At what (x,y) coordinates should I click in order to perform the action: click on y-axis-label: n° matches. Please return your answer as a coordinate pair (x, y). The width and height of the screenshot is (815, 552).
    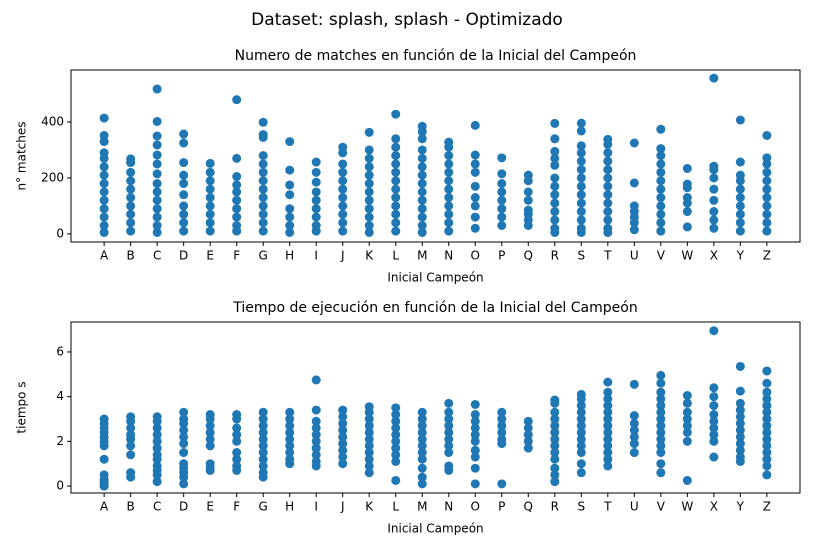
    Looking at the image, I should click on (22, 155).